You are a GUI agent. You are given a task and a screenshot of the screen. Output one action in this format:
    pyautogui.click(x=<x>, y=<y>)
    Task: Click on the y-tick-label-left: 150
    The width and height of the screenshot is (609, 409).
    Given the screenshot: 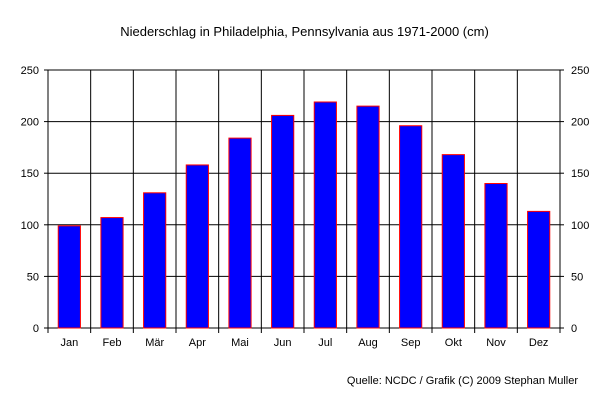 What is the action you would take?
    pyautogui.click(x=30, y=174)
    